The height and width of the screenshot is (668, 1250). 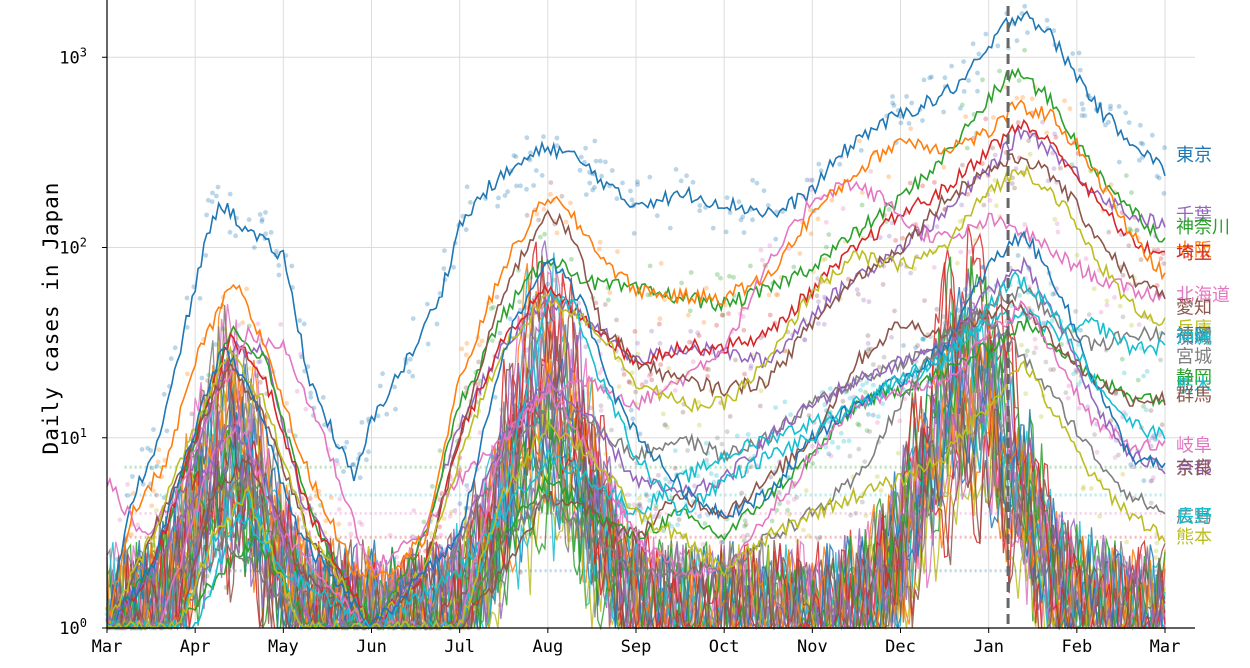 What do you see at coordinates (1203, 295) in the screenshot?
I see `series-label: 北海道` at bounding box center [1203, 295].